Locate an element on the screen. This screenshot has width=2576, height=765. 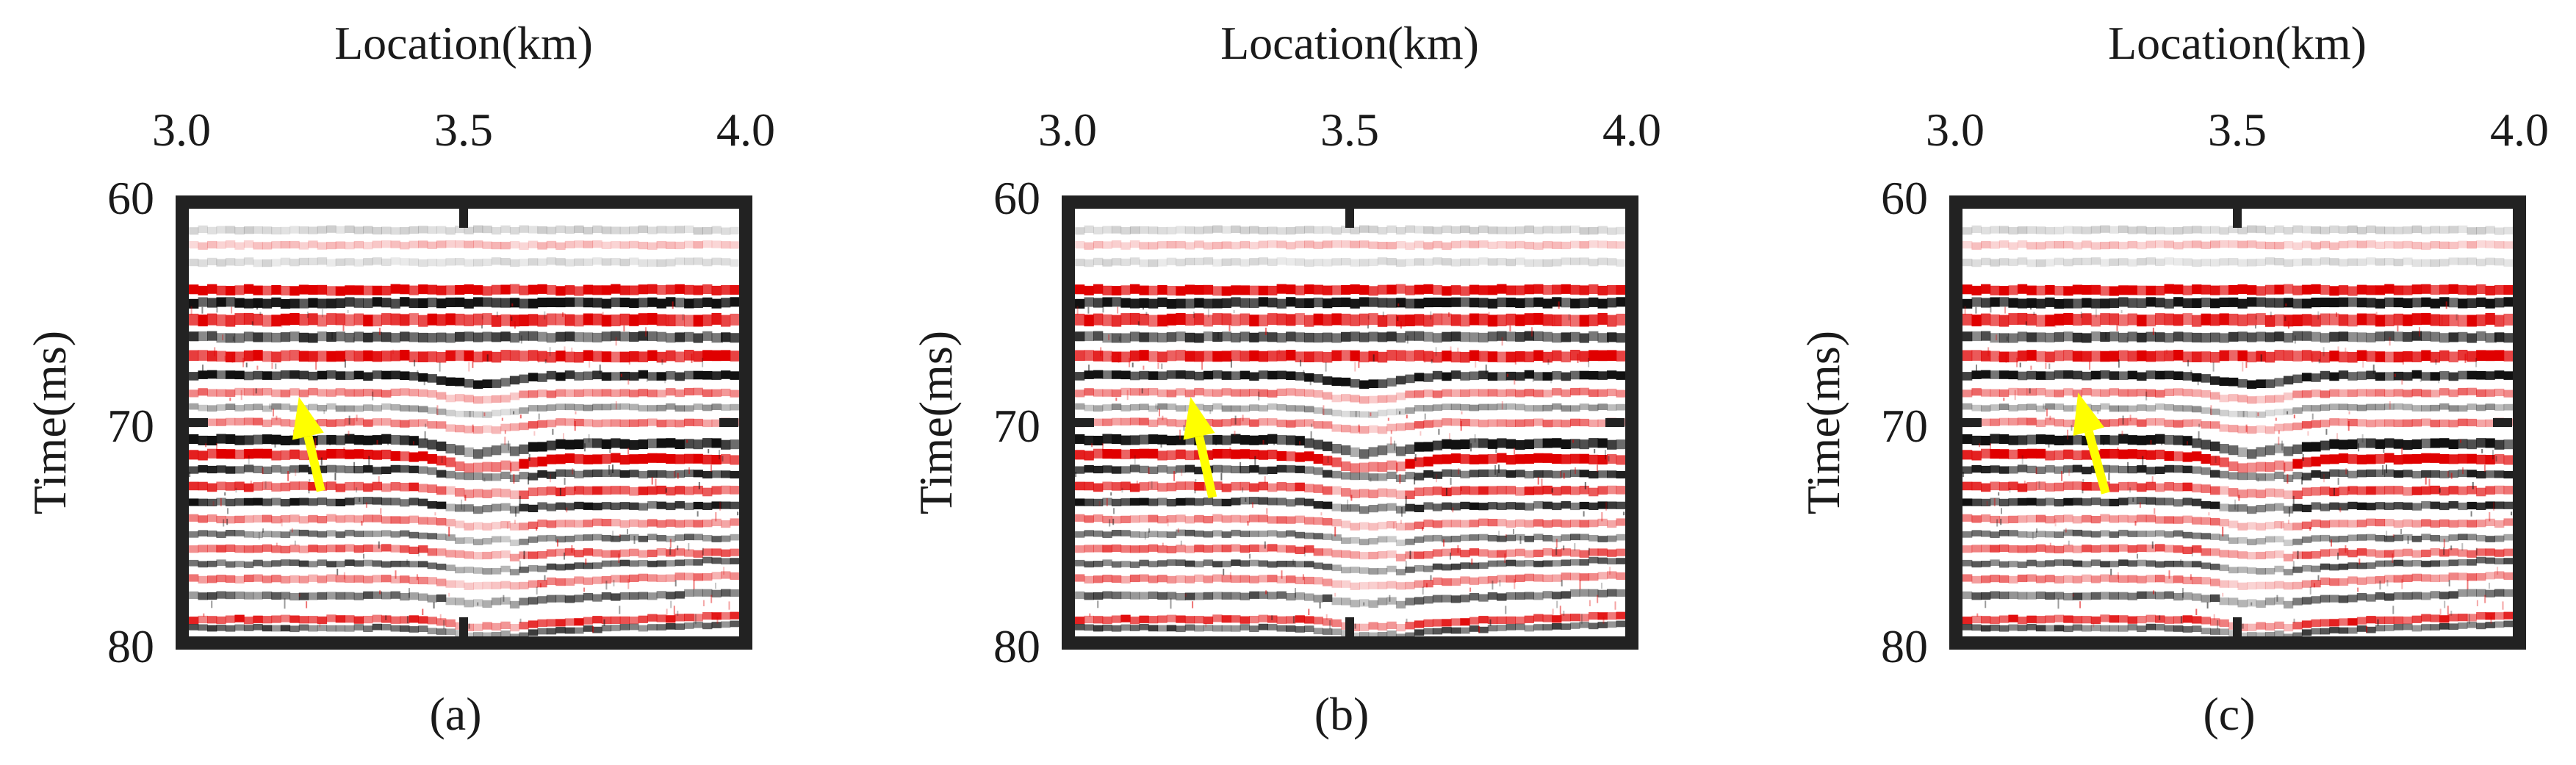
seismic-section-a is located at coordinates (464, 423).